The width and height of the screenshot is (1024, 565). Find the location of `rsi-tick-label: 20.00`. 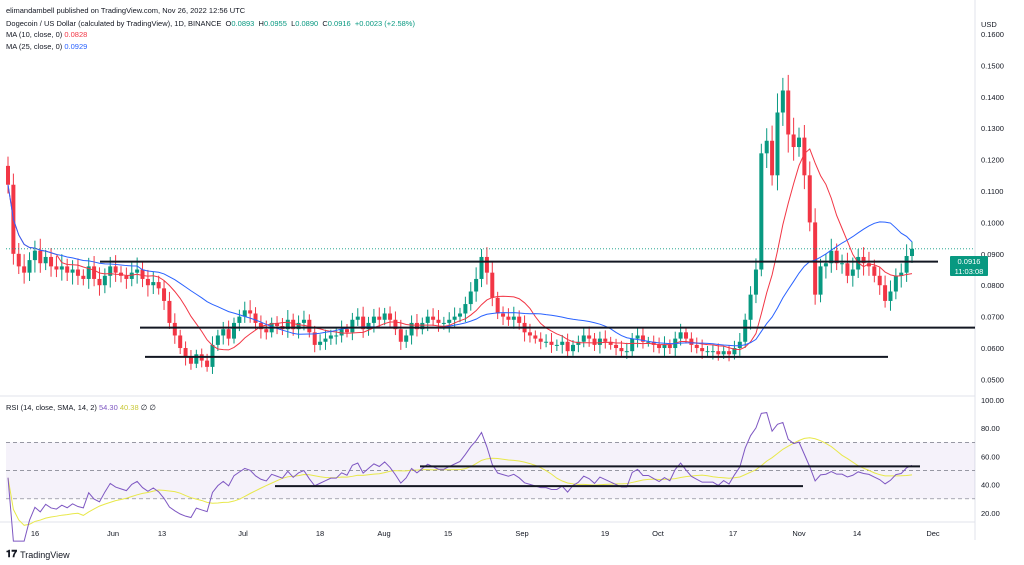

rsi-tick-label: 20.00 is located at coordinates (990, 513).